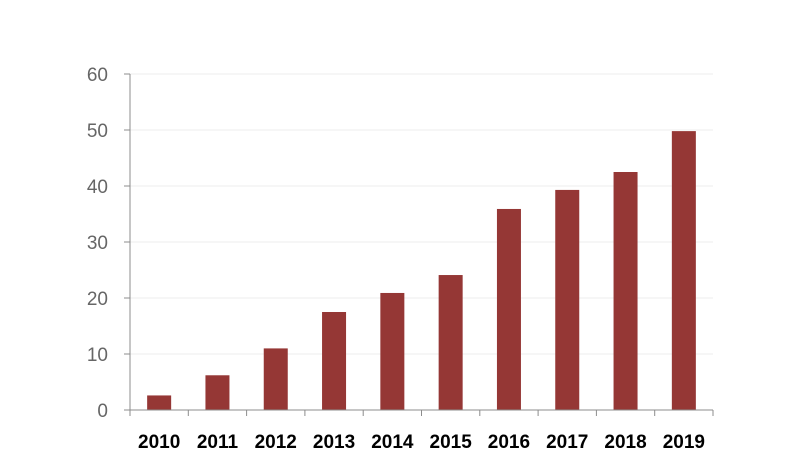 This screenshot has height=450, width=808. What do you see at coordinates (450, 342) in the screenshot?
I see `bar-2015` at bounding box center [450, 342].